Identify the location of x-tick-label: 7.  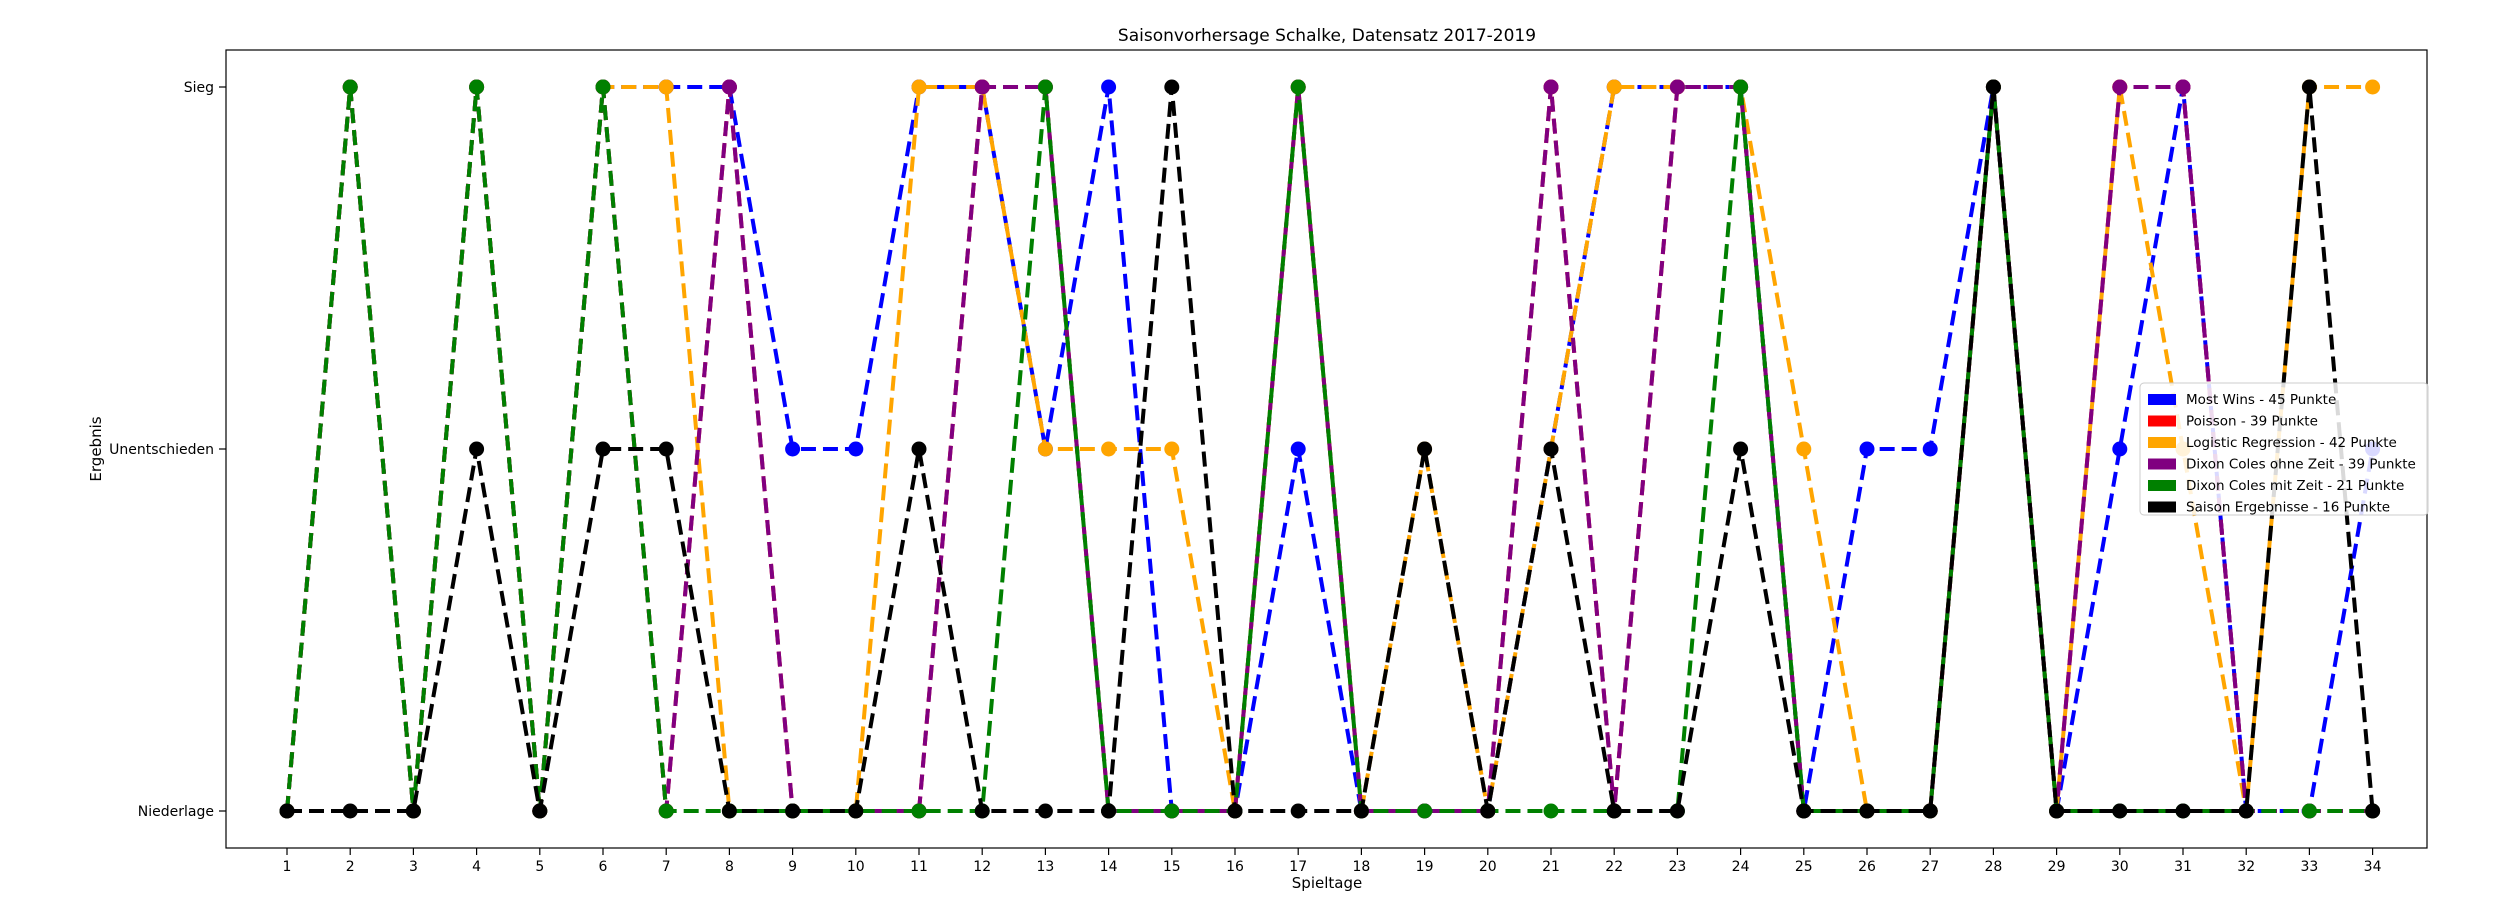
(666, 867).